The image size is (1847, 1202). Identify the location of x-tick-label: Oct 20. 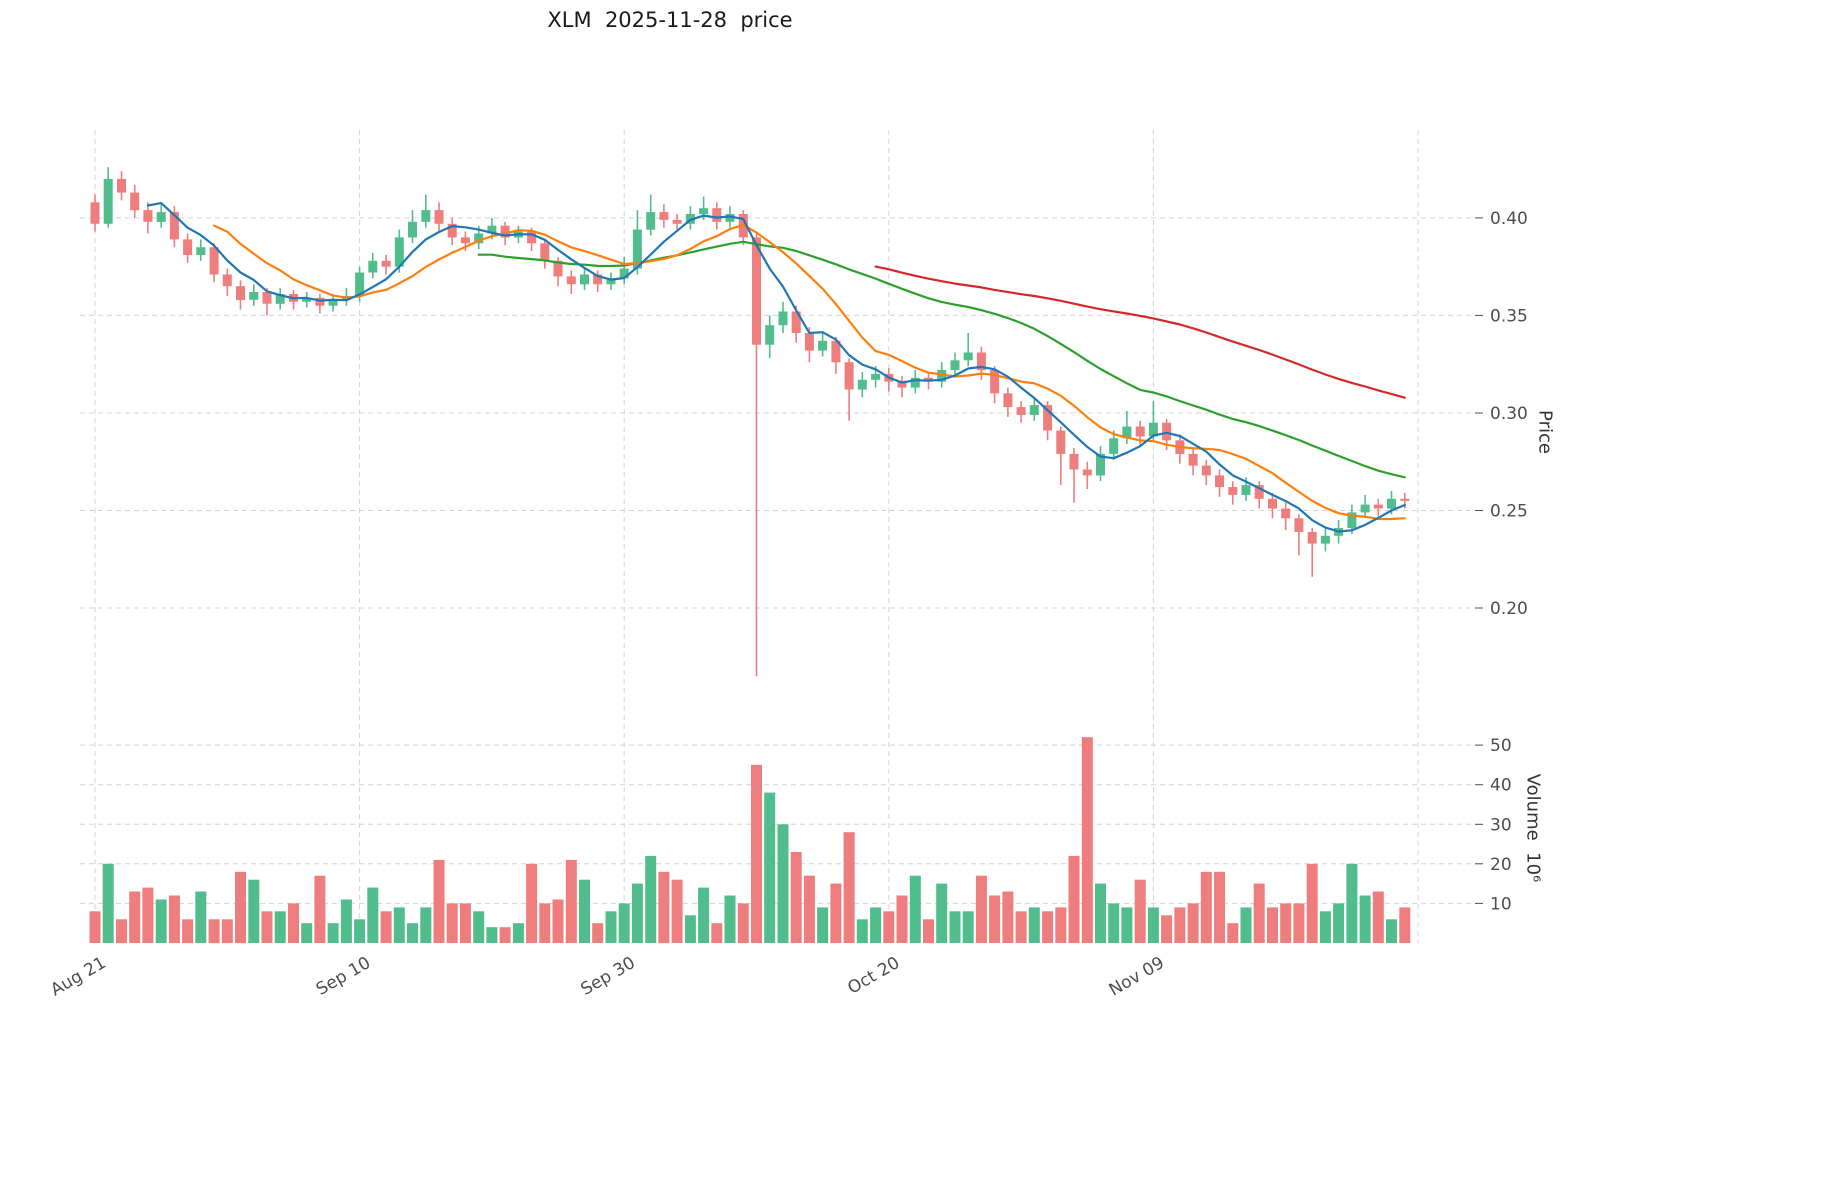
(873, 976).